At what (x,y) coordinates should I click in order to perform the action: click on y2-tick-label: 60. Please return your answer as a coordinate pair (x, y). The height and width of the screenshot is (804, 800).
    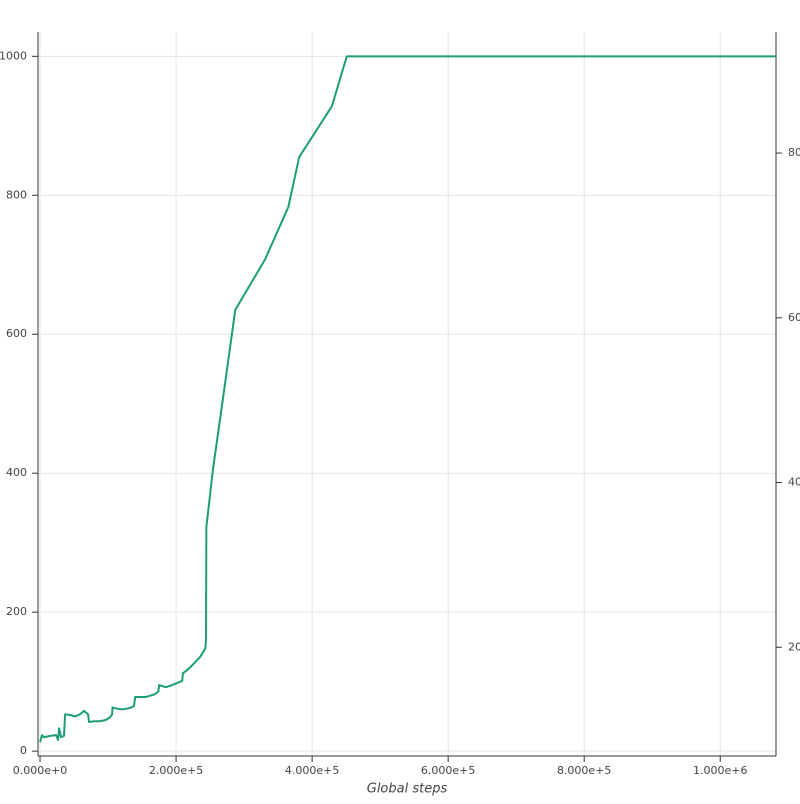
    Looking at the image, I should click on (794, 317).